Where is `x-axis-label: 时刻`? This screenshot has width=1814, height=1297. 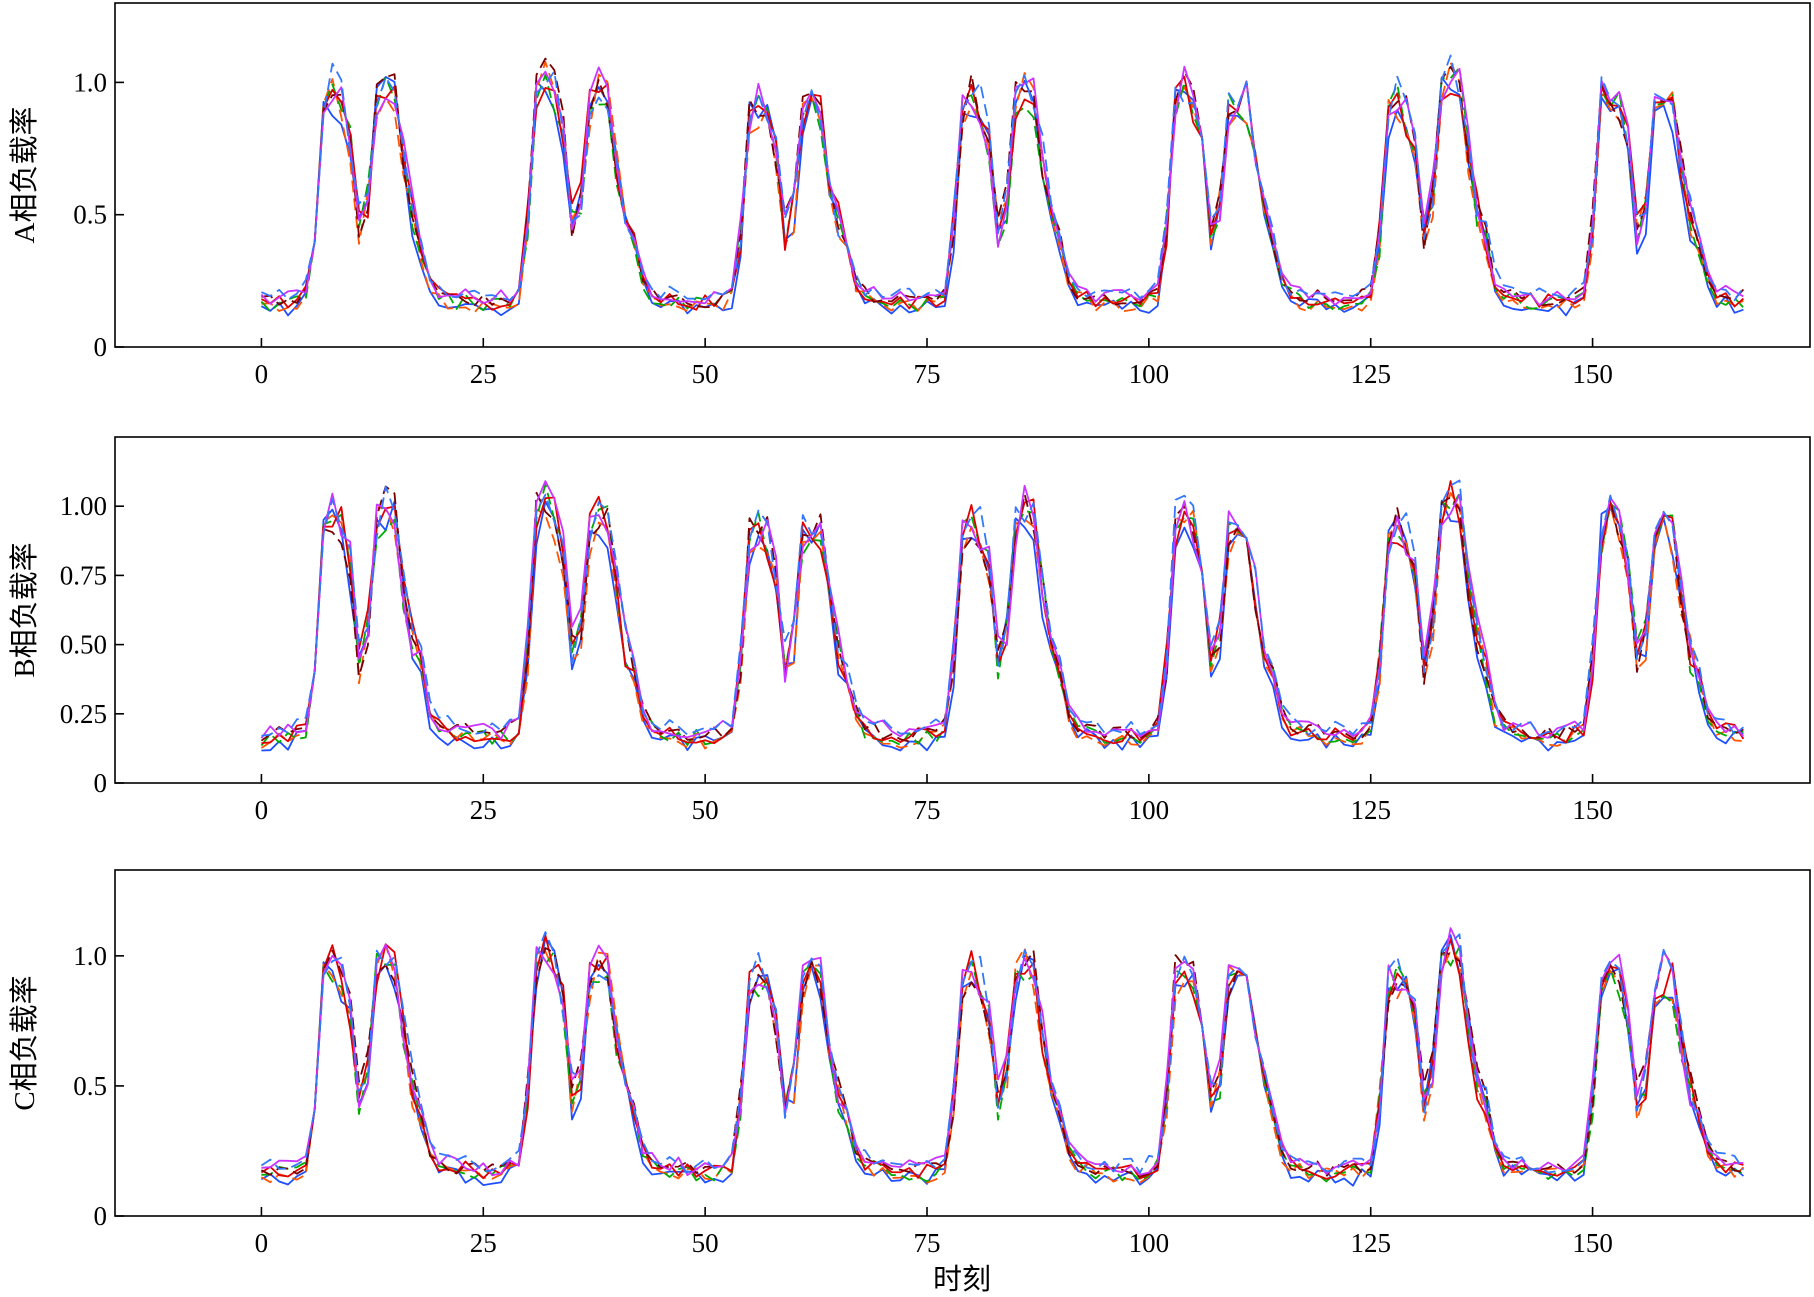
x-axis-label: 时刻 is located at coordinates (962, 1279).